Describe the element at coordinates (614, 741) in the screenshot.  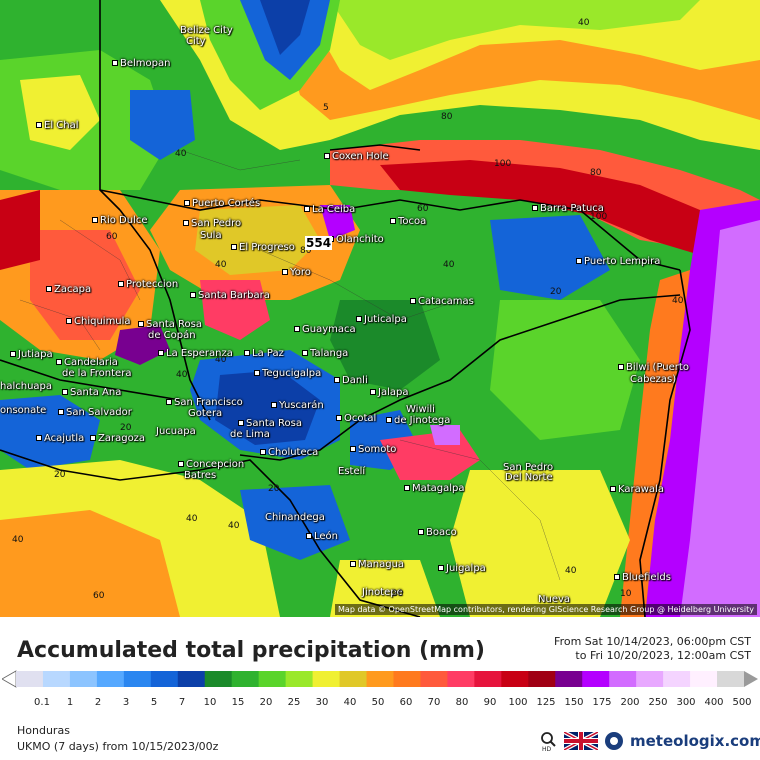
I see `meteologix-logo-icon` at that location.